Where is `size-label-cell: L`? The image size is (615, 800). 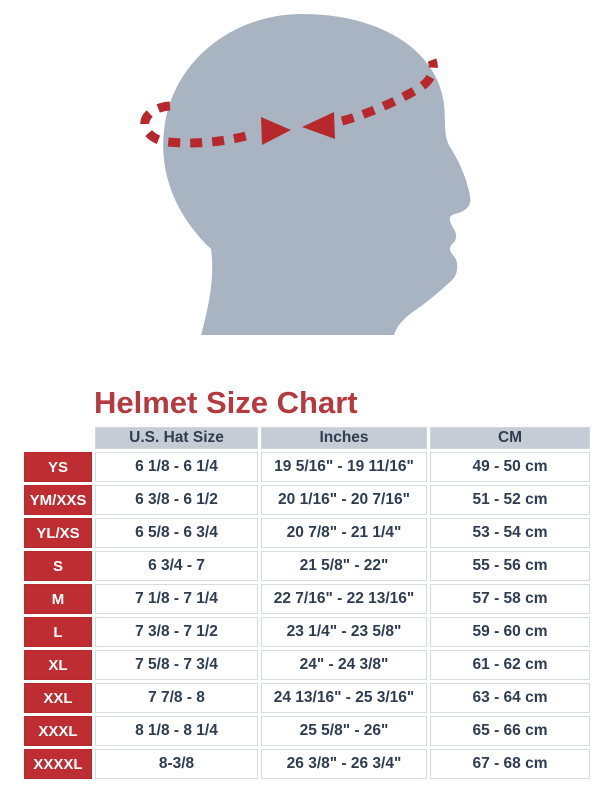
size-label-cell: L is located at coordinates (58, 632).